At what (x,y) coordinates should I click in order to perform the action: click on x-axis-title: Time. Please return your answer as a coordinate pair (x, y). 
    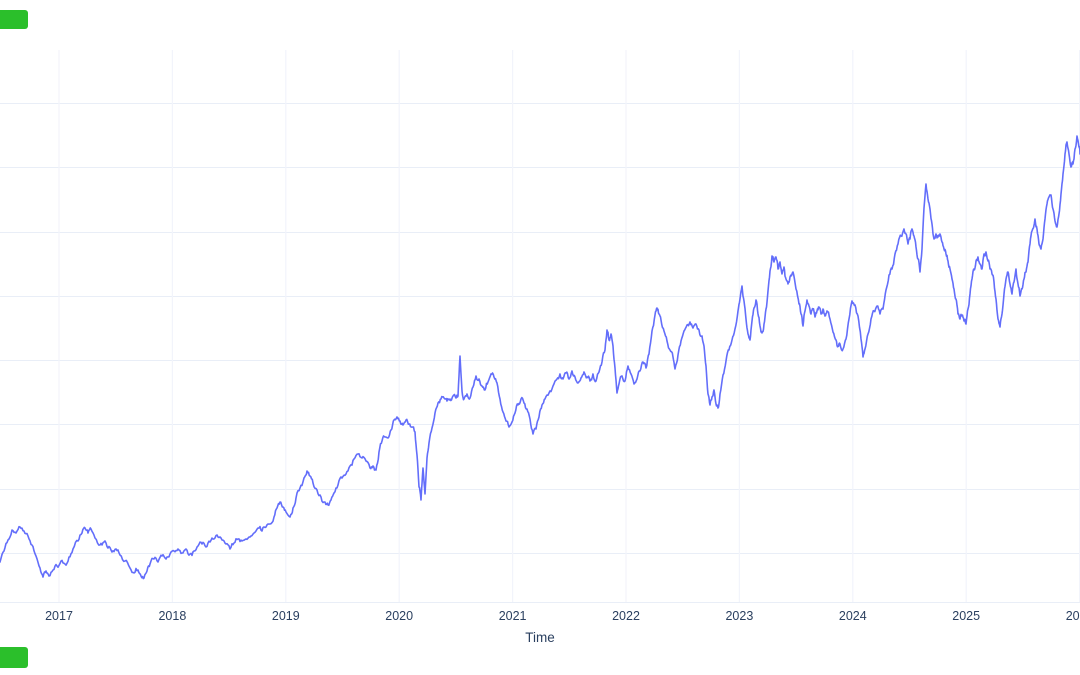
    Looking at the image, I should click on (540, 637).